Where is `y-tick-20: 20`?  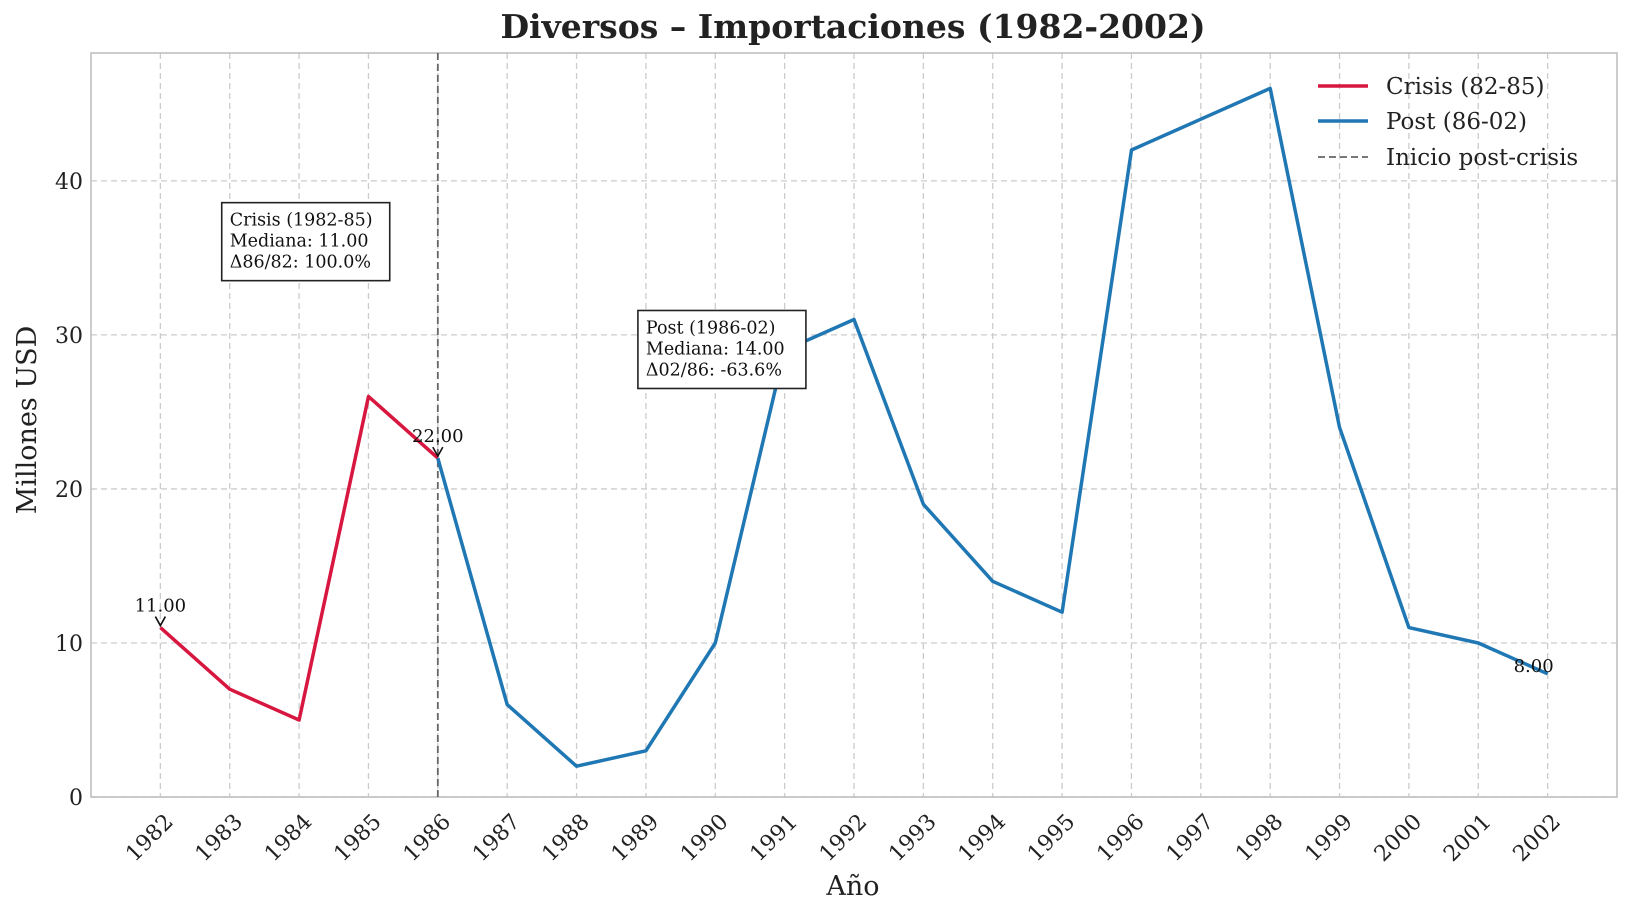
y-tick-20: 20 is located at coordinates (69, 490).